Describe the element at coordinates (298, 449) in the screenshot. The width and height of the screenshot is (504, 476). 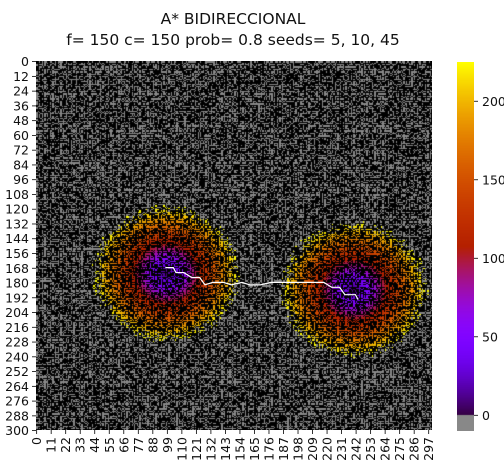
I see `x-tick-label: 198` at that location.